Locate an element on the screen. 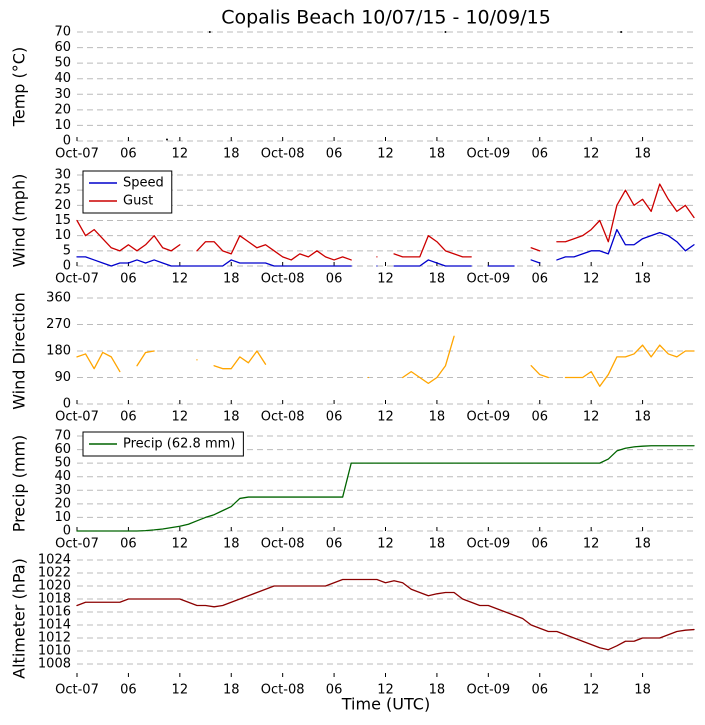 This screenshot has height=725, width=705. y-axis-label: Precip (mm) is located at coordinates (19, 484).